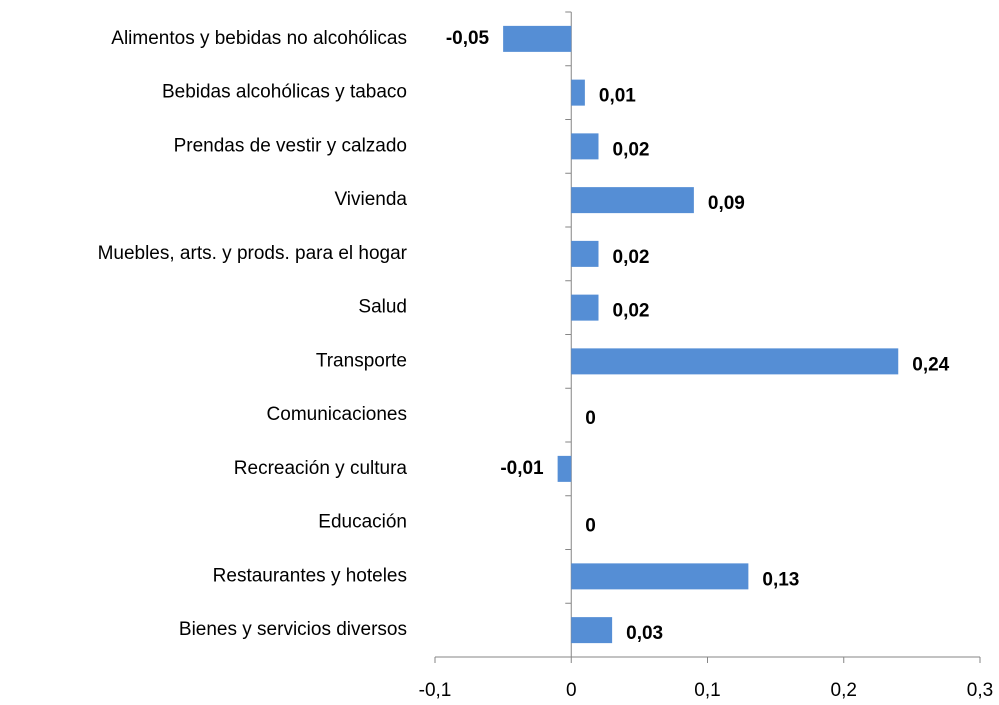 The height and width of the screenshot is (705, 999). Describe the element at coordinates (284, 92) in the screenshot. I see `category-label: Bebidas alcohólicas y tabaco` at that location.